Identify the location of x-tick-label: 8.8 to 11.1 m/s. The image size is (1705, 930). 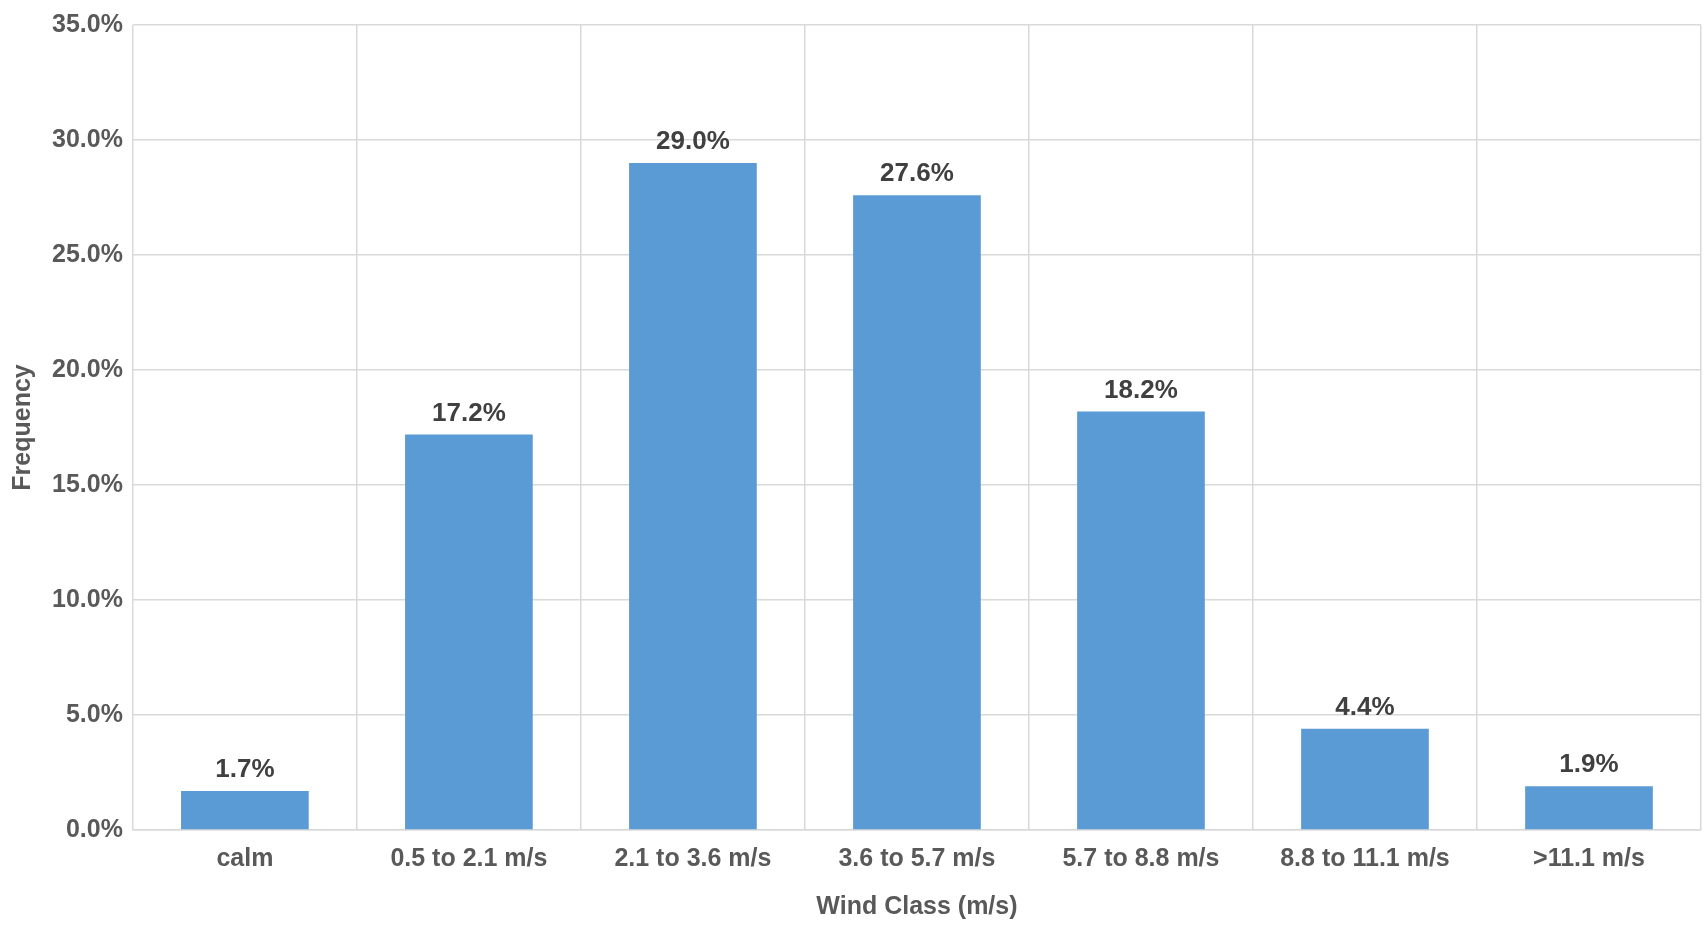
(1365, 856).